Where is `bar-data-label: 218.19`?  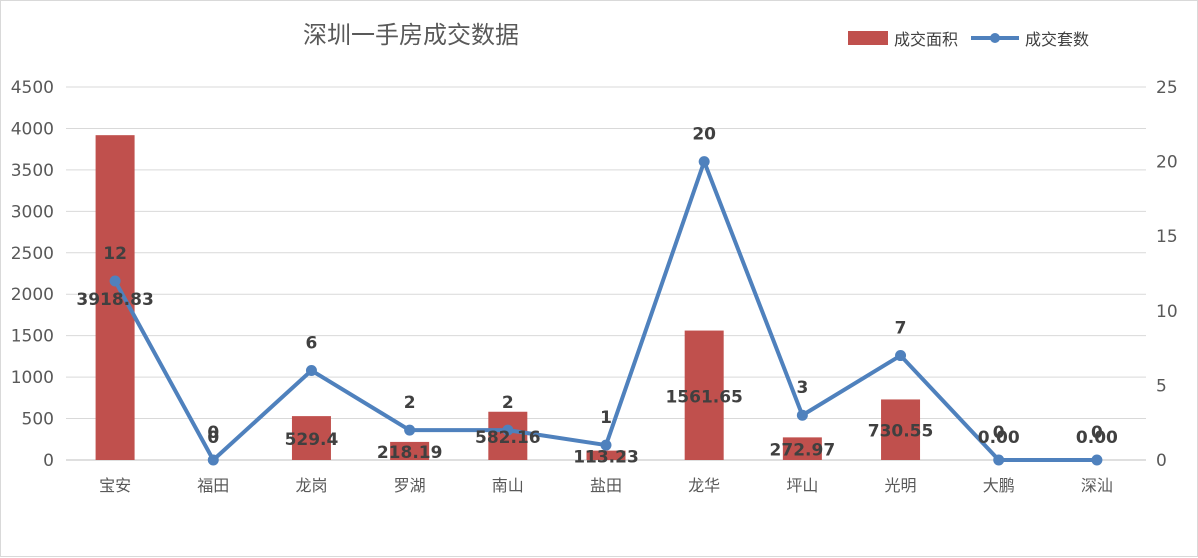 bar-data-label: 218.19 is located at coordinates (410, 453).